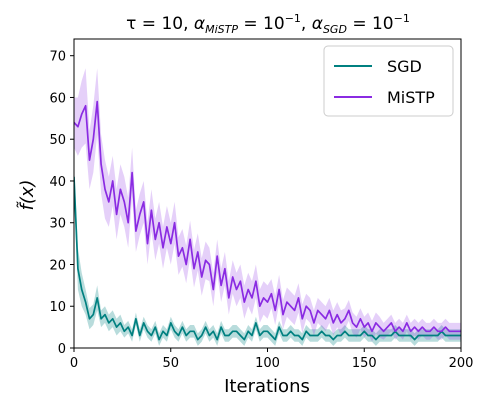 The height and width of the screenshot is (408, 487). What do you see at coordinates (57, 98) in the screenshot?
I see `y-tick-label: 60` at bounding box center [57, 98].